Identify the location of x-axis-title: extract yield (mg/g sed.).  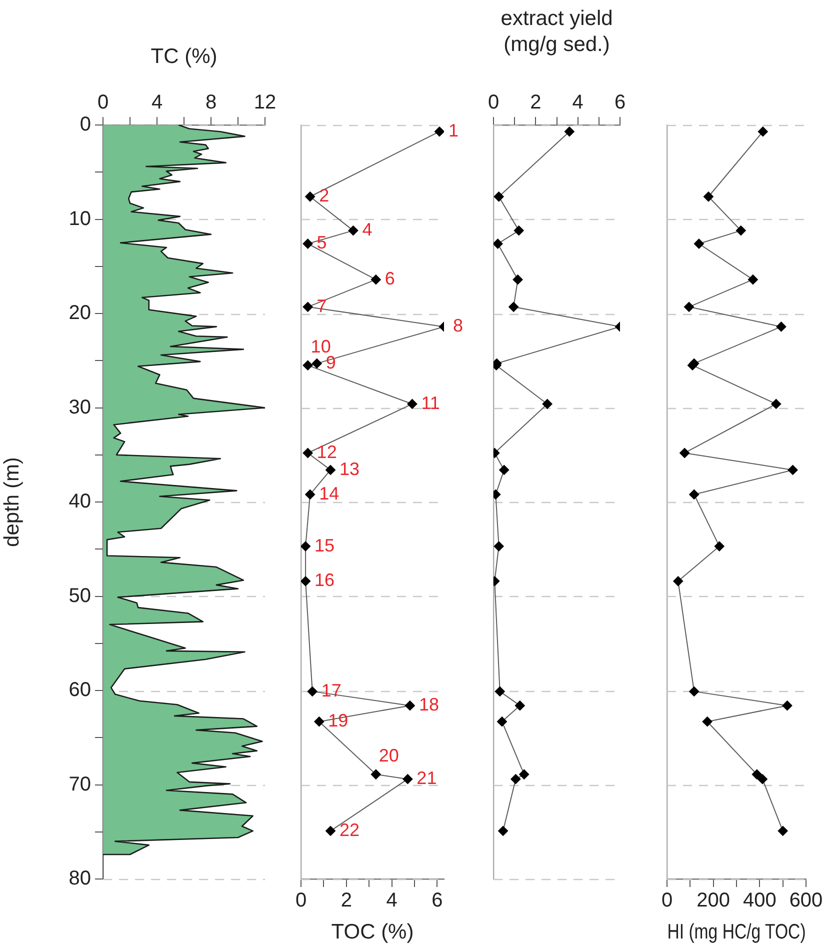
(556, 31).